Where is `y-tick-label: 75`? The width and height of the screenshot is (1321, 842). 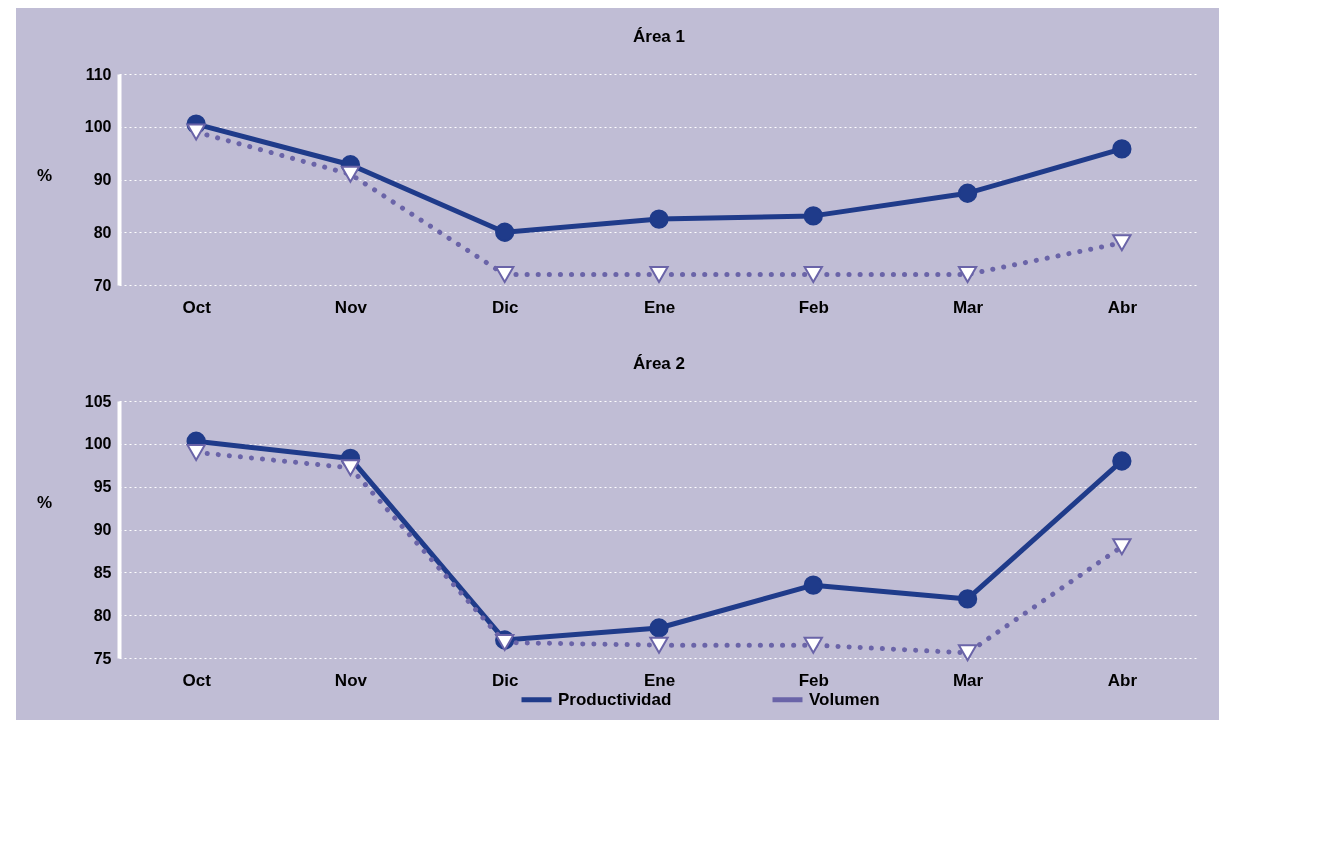
y-tick-label: 75 is located at coordinates (102, 658).